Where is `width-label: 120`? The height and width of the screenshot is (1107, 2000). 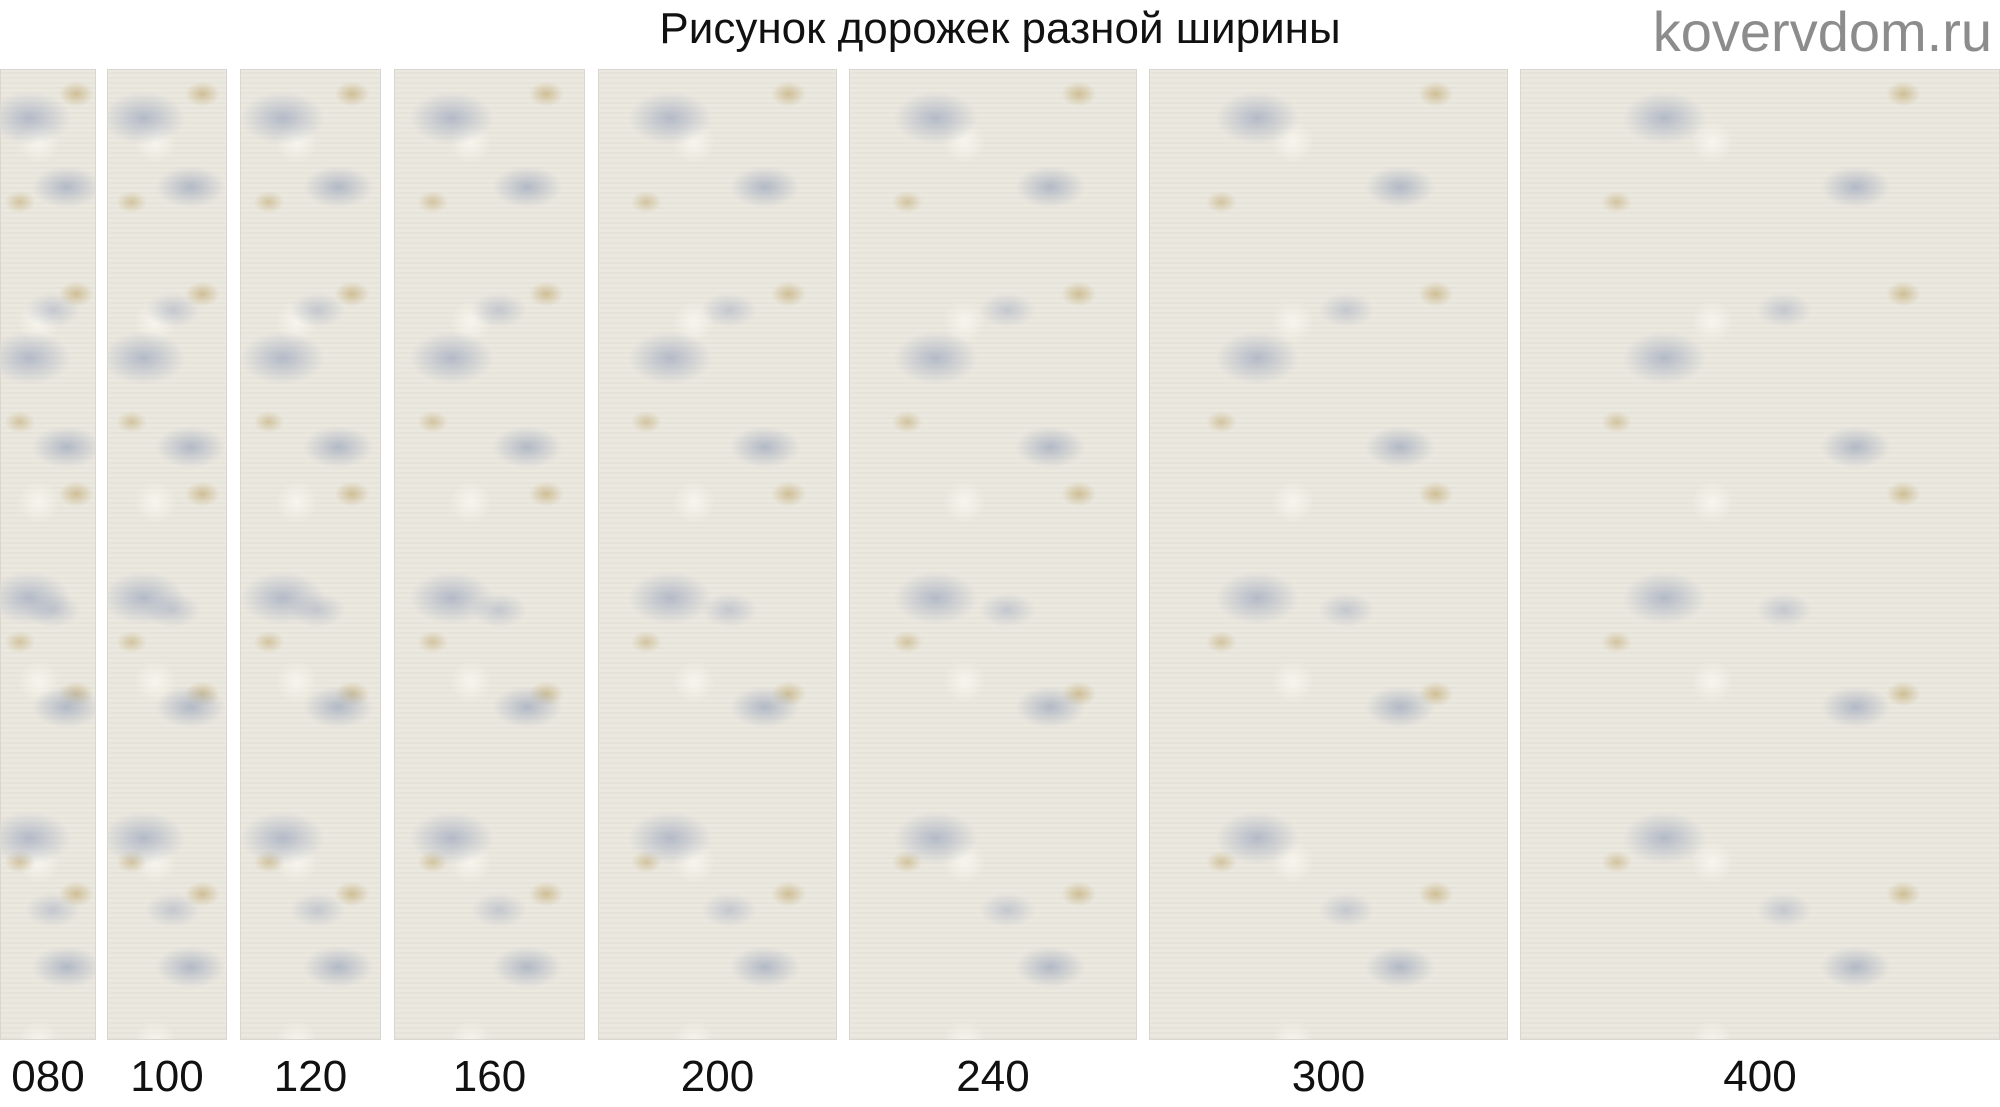 width-label: 120 is located at coordinates (310, 1076).